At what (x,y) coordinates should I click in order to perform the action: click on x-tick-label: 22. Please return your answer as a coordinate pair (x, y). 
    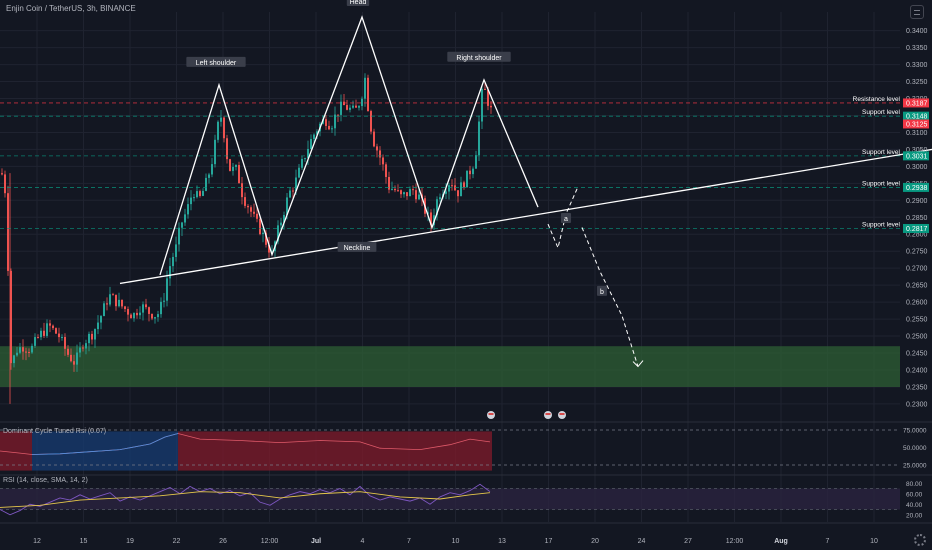
    Looking at the image, I should click on (177, 541).